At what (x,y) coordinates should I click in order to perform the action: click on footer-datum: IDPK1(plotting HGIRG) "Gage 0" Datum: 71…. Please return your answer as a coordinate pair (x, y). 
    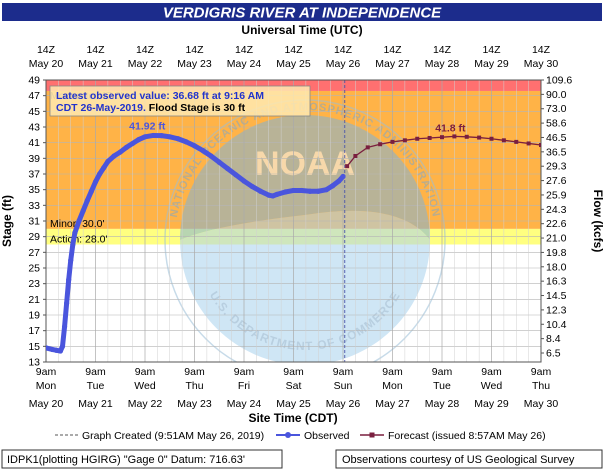
    Looking at the image, I should click on (126, 460).